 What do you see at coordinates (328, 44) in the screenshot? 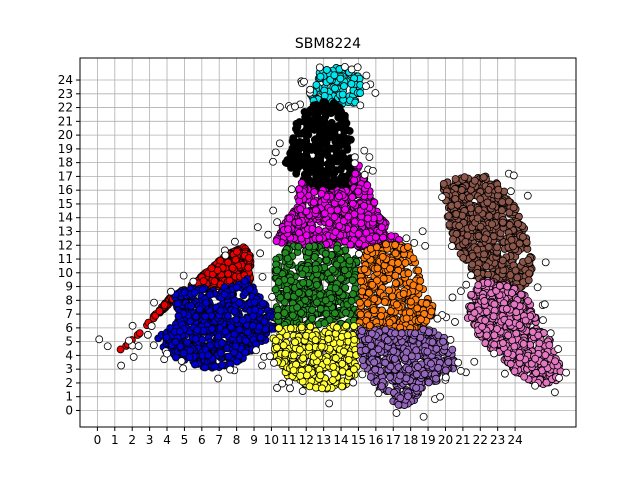
I see `chart-title: SBM8224` at bounding box center [328, 44].